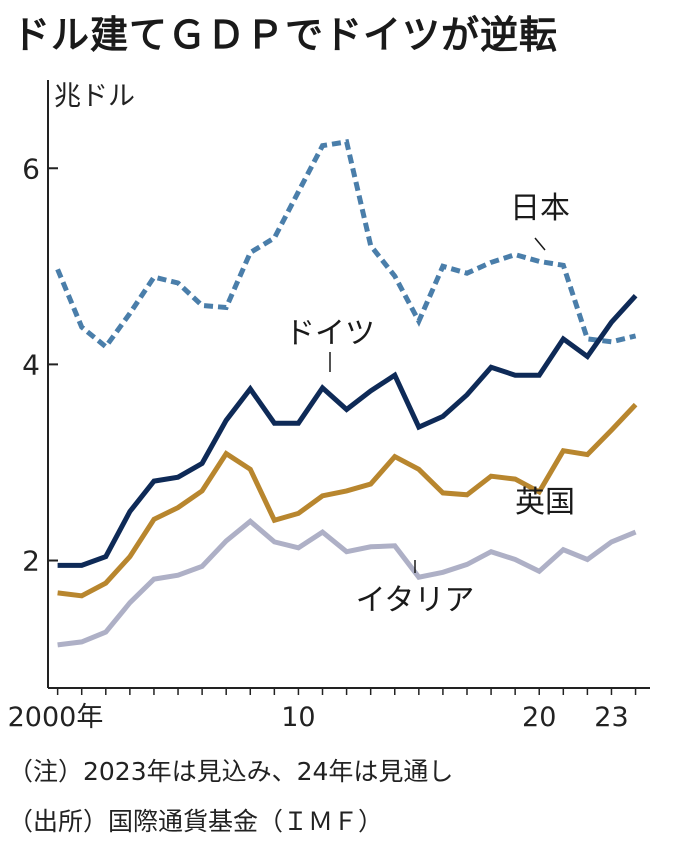  Describe the element at coordinates (540, 244) in the screenshot. I see `series-leader-japan` at that location.